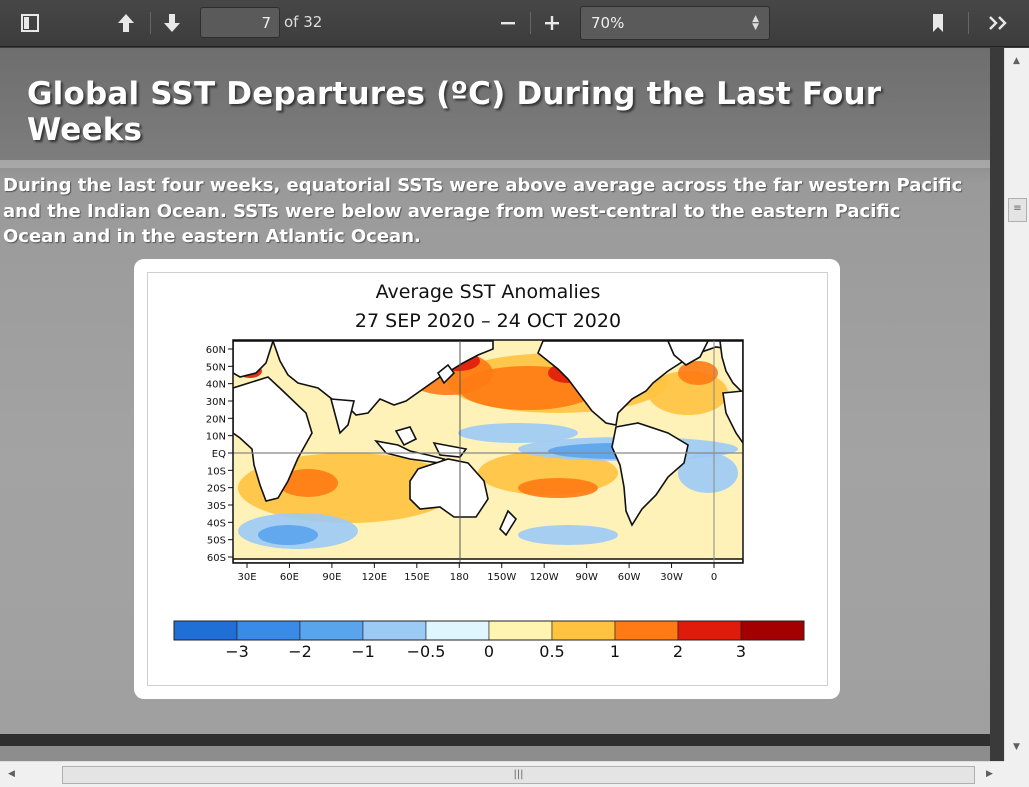 Image resolution: width=1029 pixels, height=787 pixels. I want to click on next-page-button, so click(172, 23).